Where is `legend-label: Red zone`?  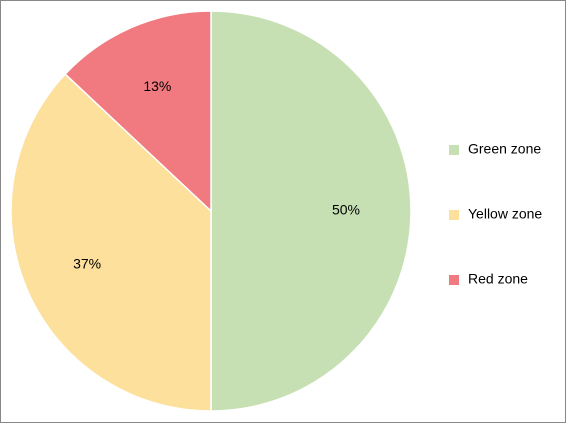 legend-label: Red zone is located at coordinates (498, 279).